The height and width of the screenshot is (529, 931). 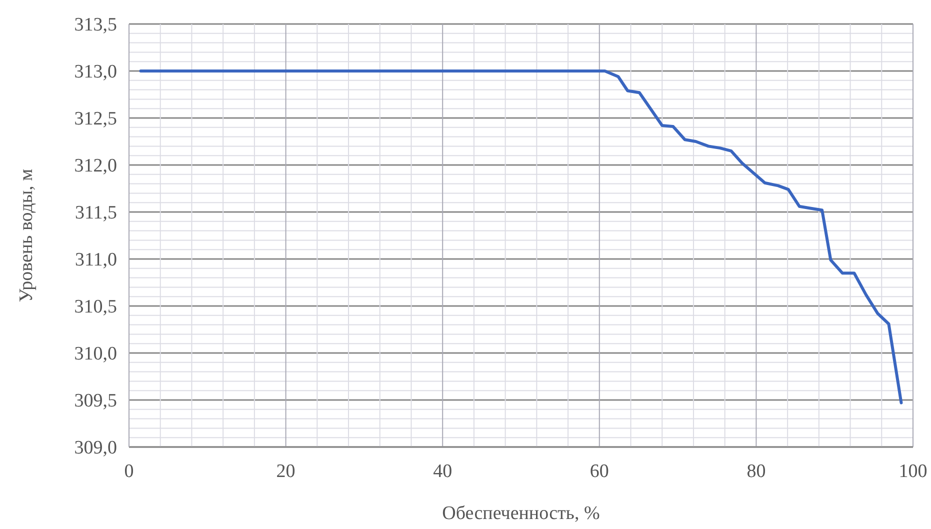 I want to click on y-tick-label: 313,5, so click(x=95, y=25).